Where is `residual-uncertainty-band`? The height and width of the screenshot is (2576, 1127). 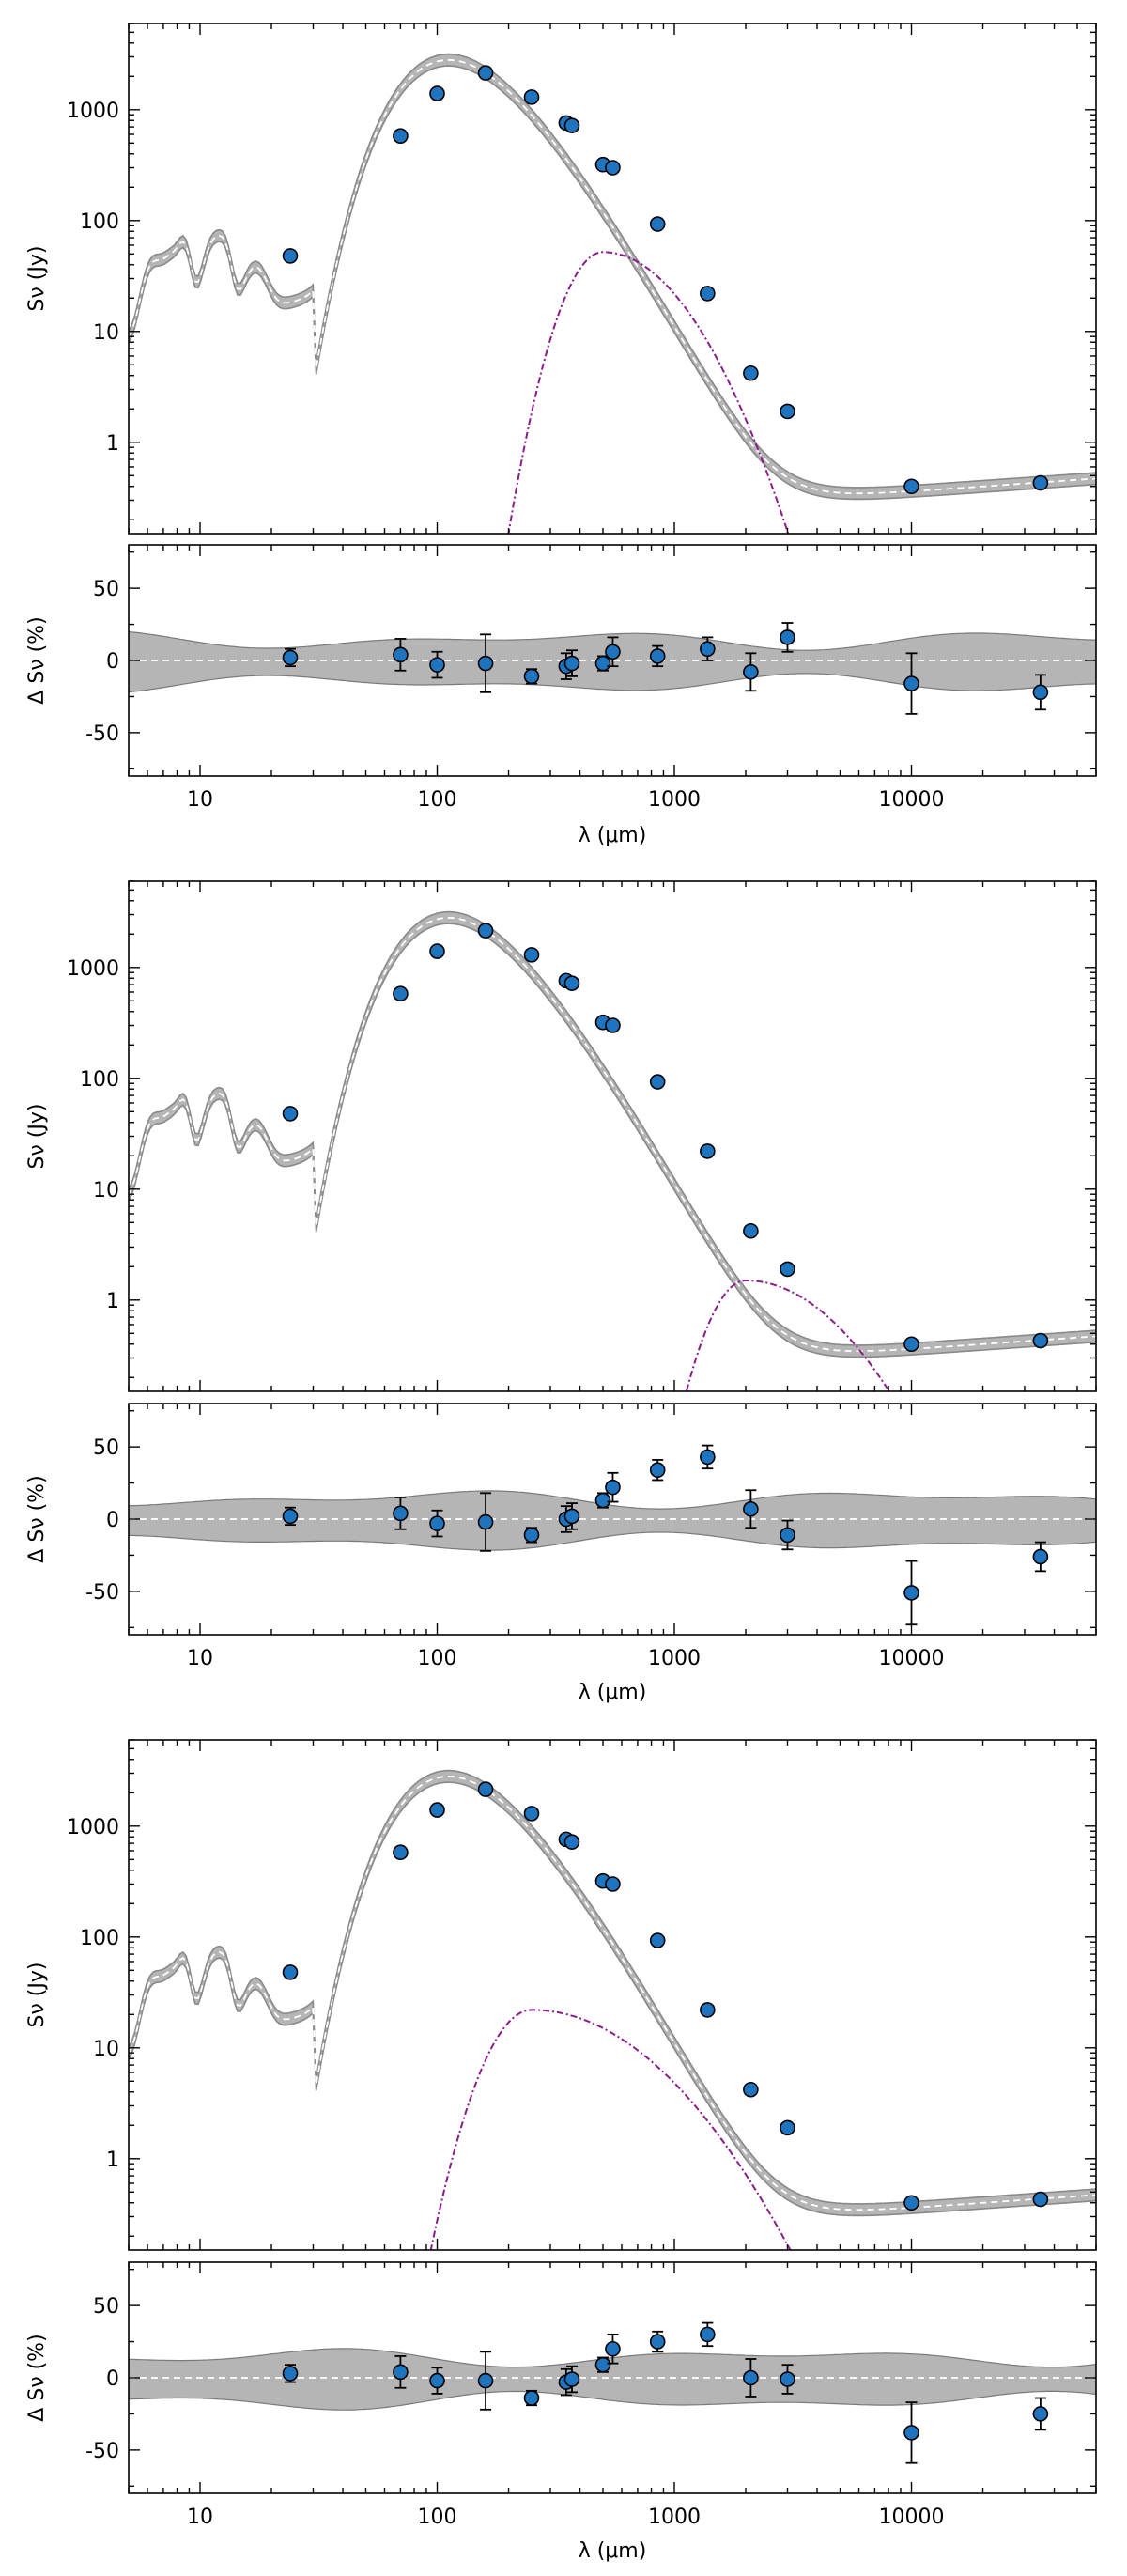
residual-uncertainty-band is located at coordinates (612, 1521).